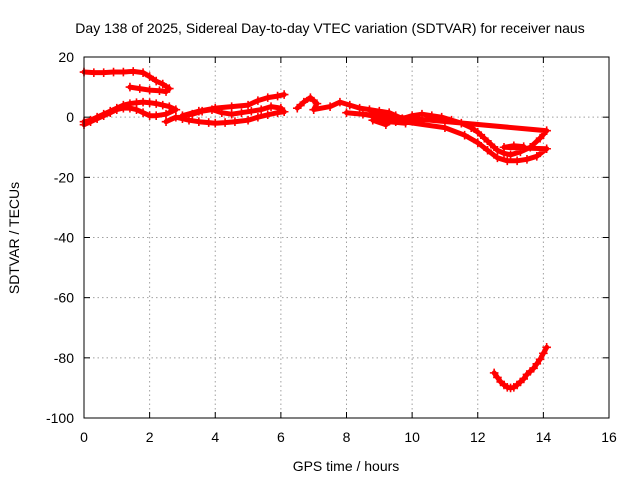 Image resolution: width=640 pixels, height=480 pixels. I want to click on series-mid-segment, so click(225, 109).